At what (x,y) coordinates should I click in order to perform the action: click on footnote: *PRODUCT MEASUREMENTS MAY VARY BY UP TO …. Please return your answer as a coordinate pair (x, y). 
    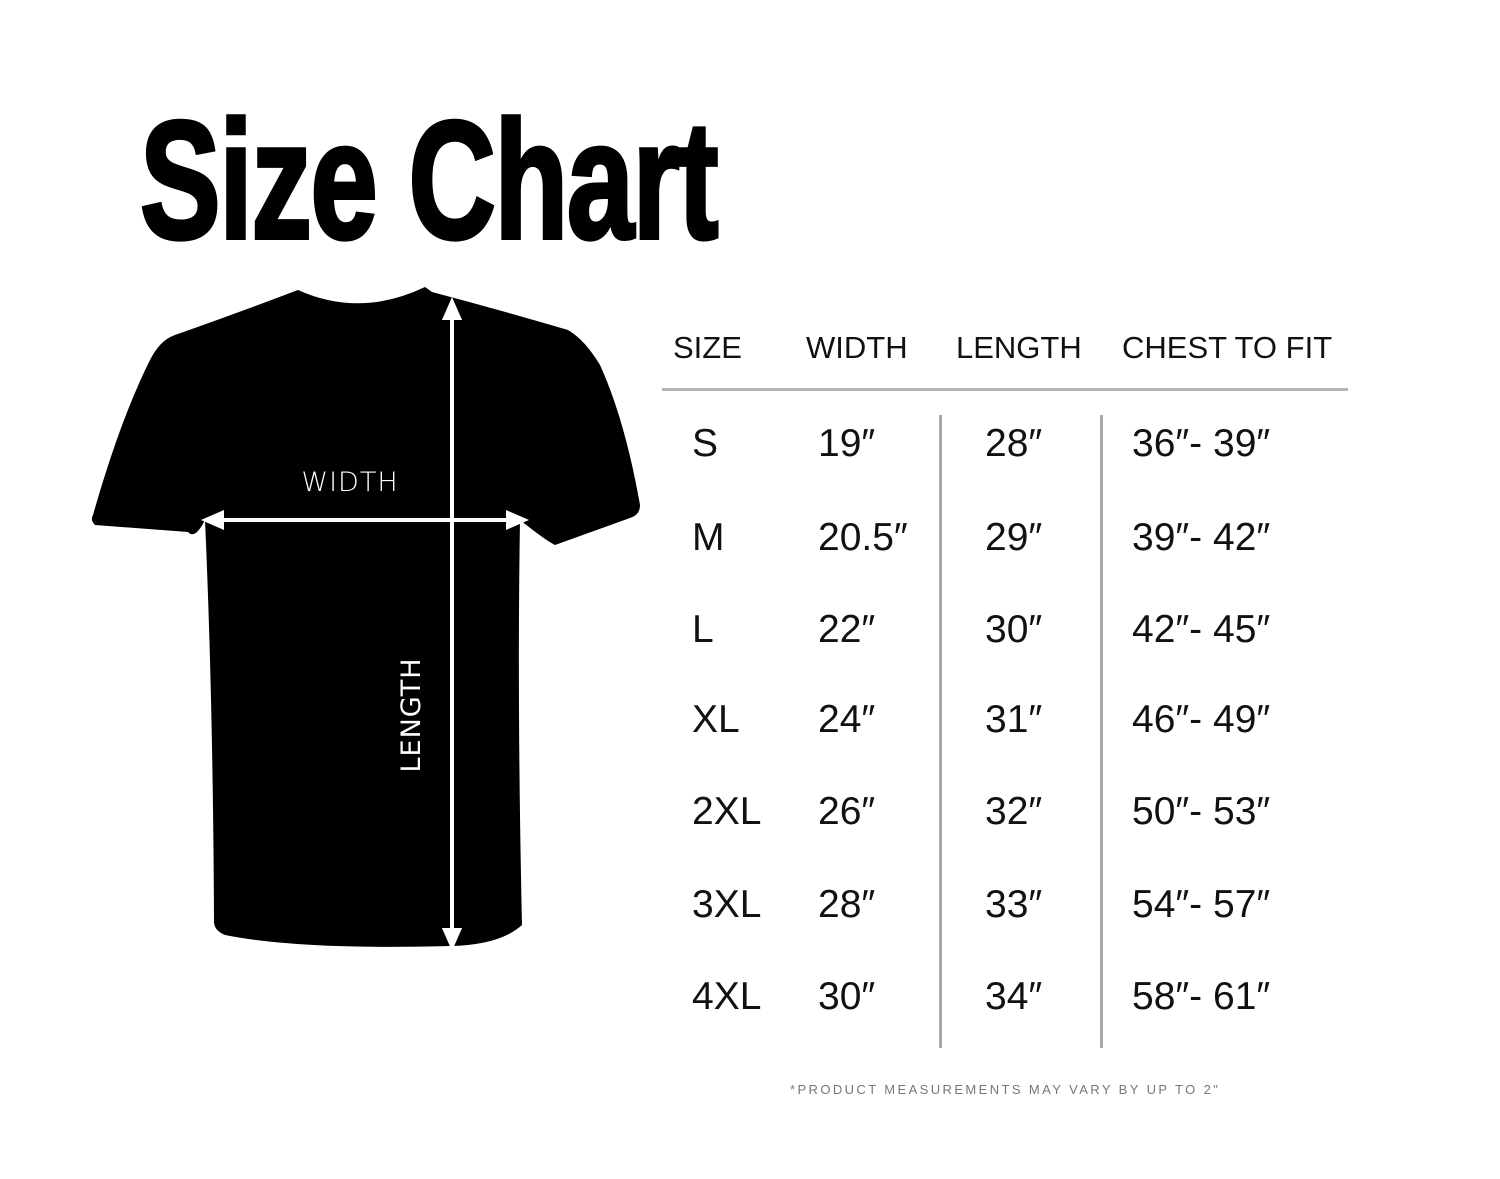
    Looking at the image, I should click on (1005, 1089).